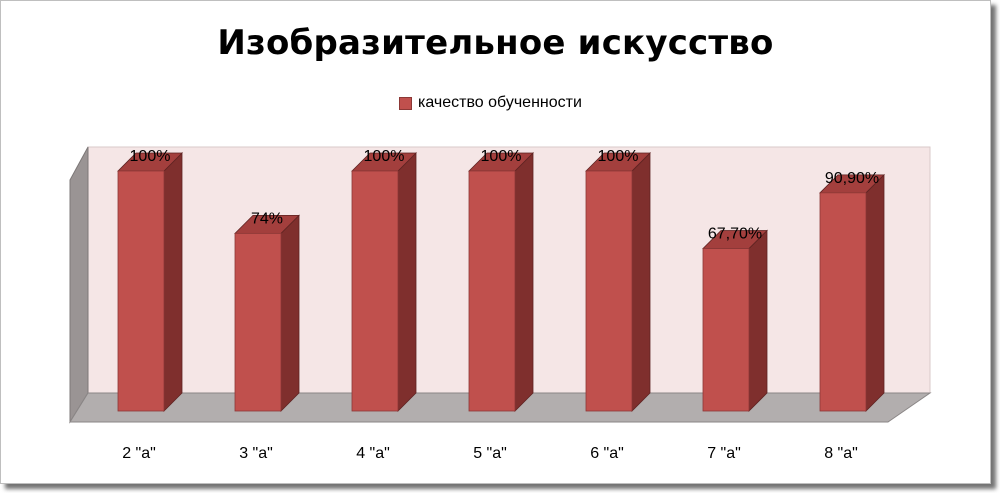 This screenshot has width=1000, height=493. Describe the element at coordinates (500, 102) in the screenshot. I see `legend-label: качество обученности` at that location.